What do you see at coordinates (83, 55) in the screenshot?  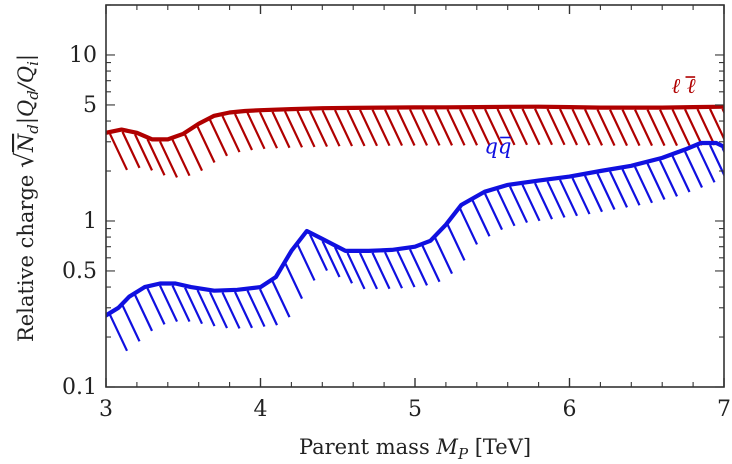 I see `y-tick-label: 10` at bounding box center [83, 55].